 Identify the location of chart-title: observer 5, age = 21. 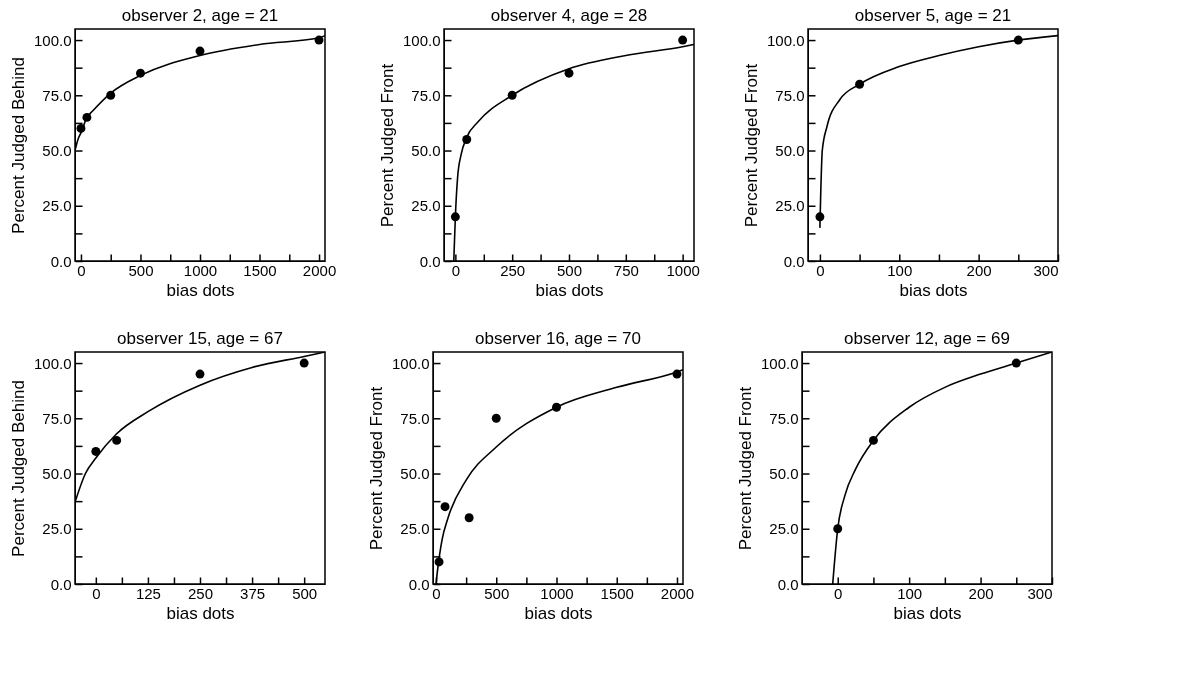
(933, 15).